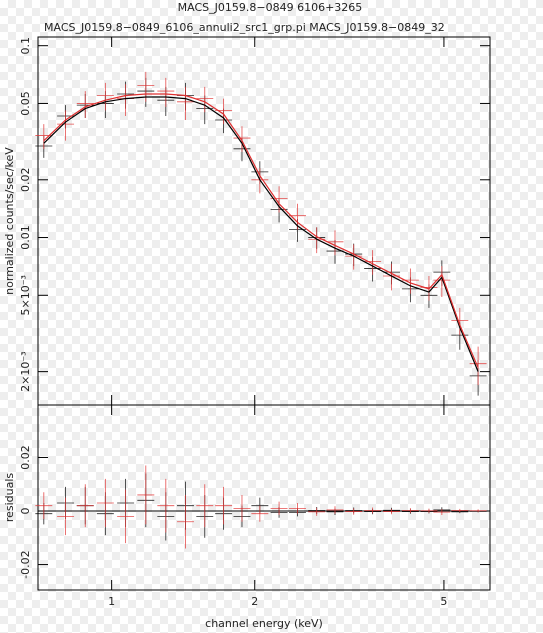 Image resolution: width=543 pixels, height=633 pixels. I want to click on x-tick-label: 2, so click(254, 601).